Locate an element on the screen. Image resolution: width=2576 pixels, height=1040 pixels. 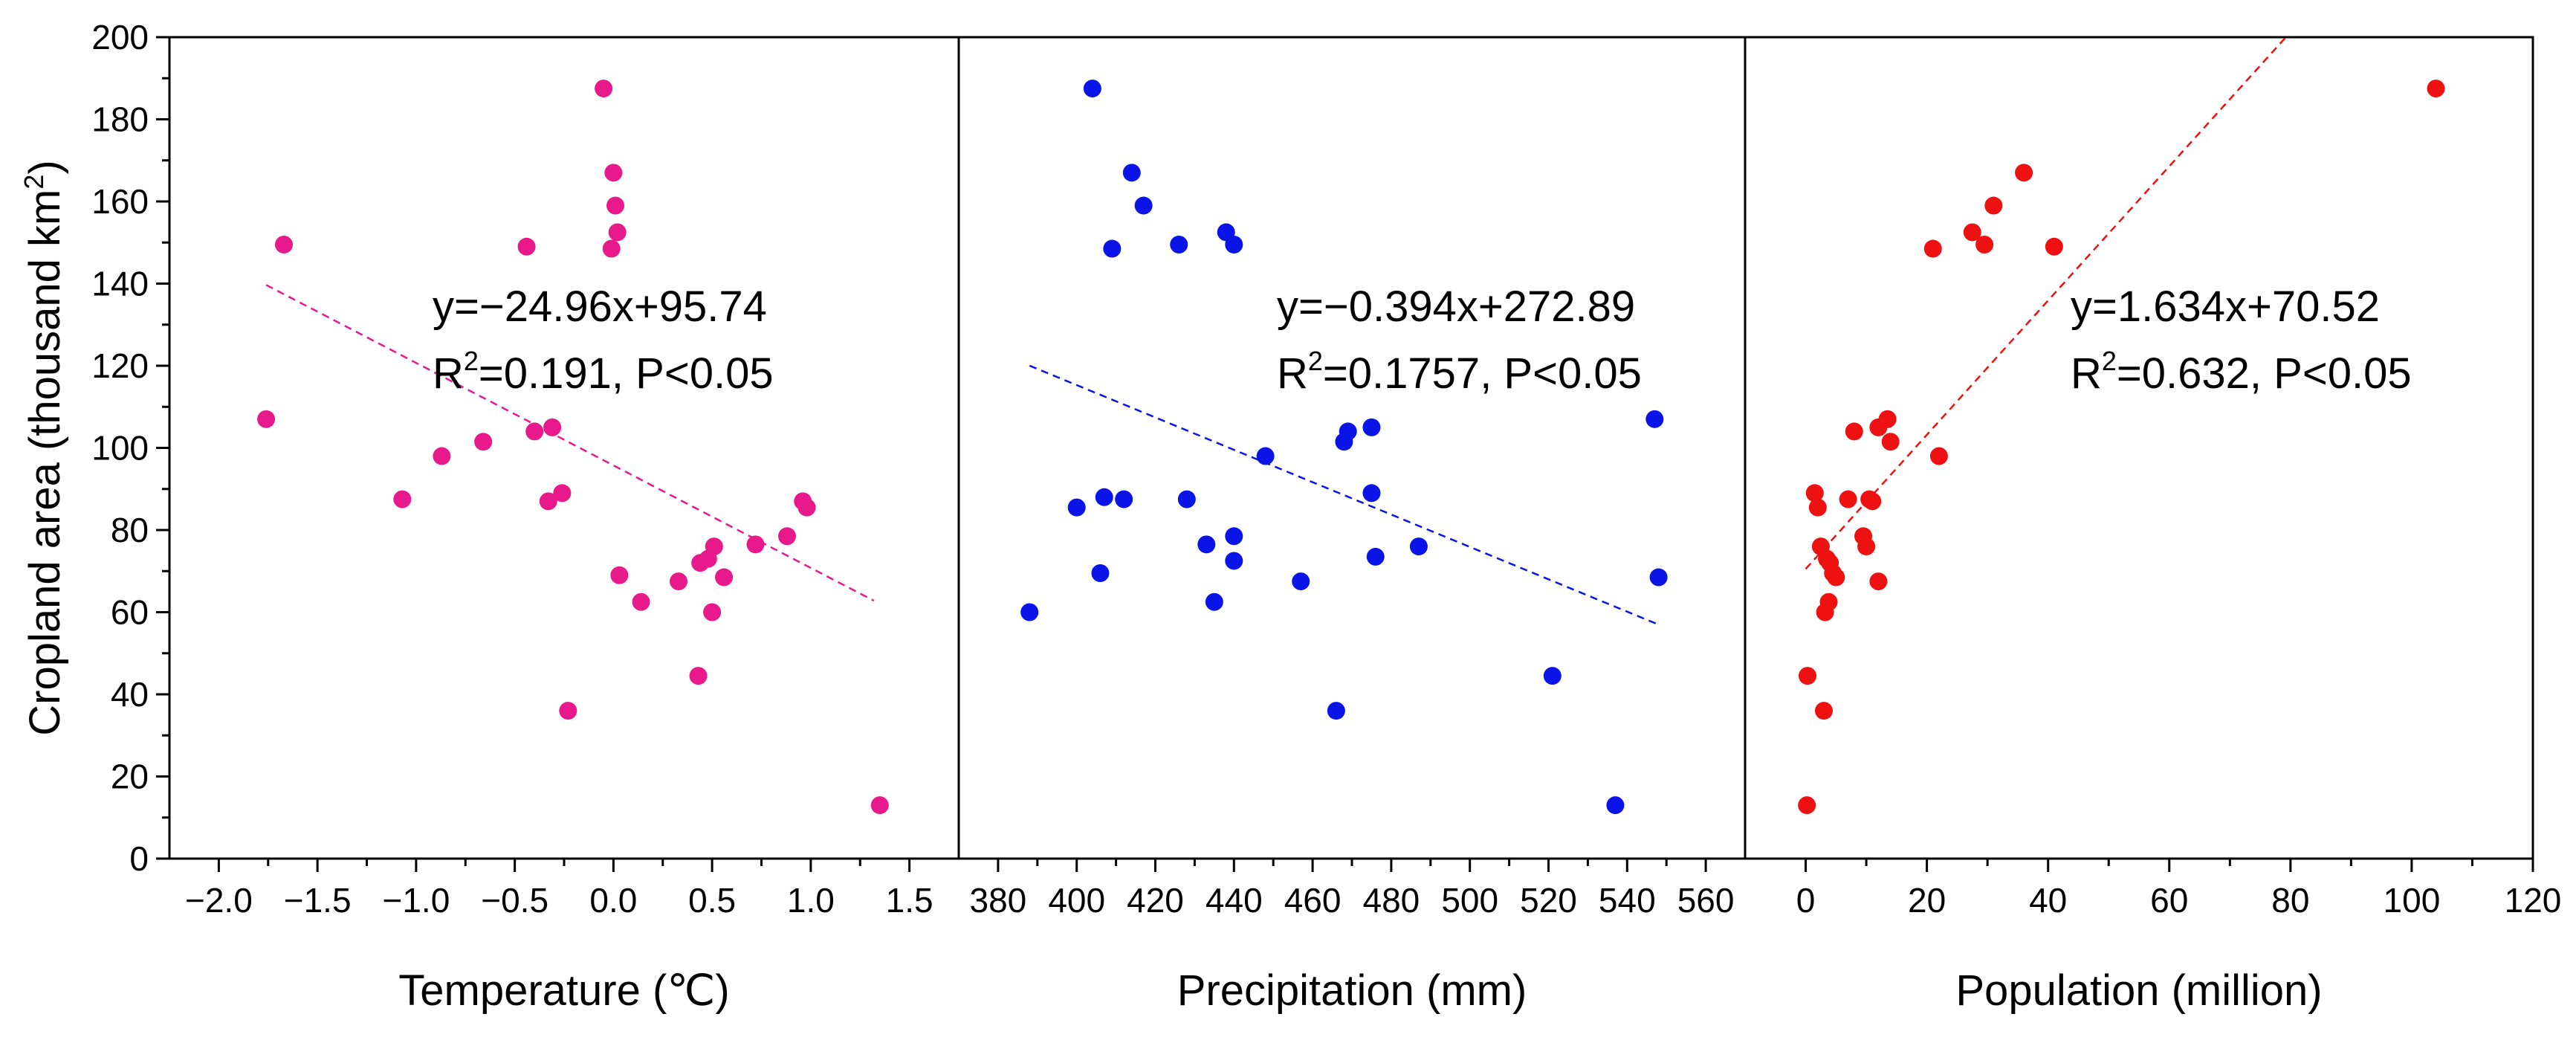
precipitation-x-tick-label: 460 is located at coordinates (1313, 901).